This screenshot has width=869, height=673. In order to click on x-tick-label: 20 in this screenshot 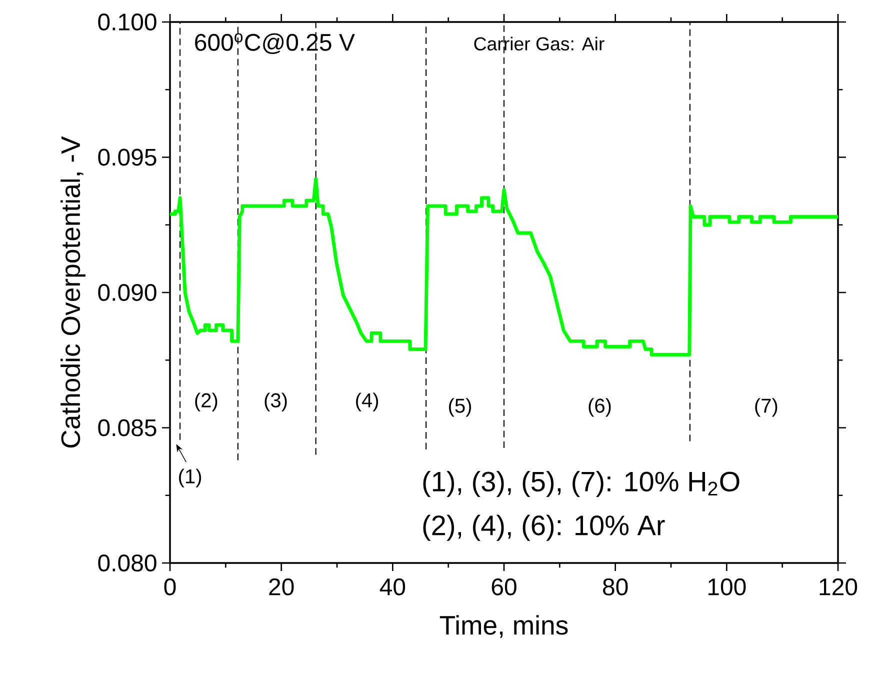, I will do `click(281, 587)`.